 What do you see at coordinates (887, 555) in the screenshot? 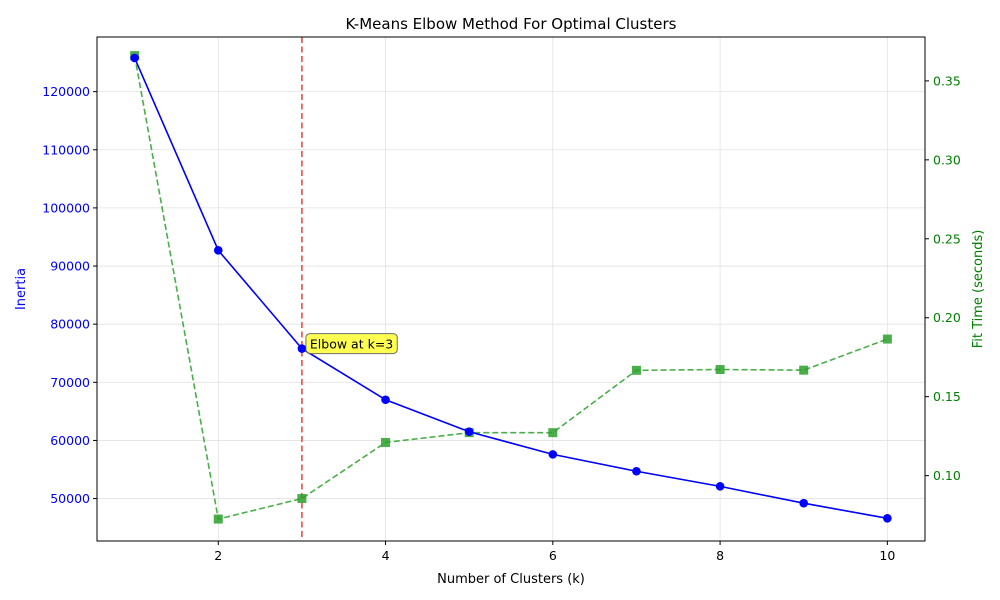
I see `x-tick-label: 10` at bounding box center [887, 555].